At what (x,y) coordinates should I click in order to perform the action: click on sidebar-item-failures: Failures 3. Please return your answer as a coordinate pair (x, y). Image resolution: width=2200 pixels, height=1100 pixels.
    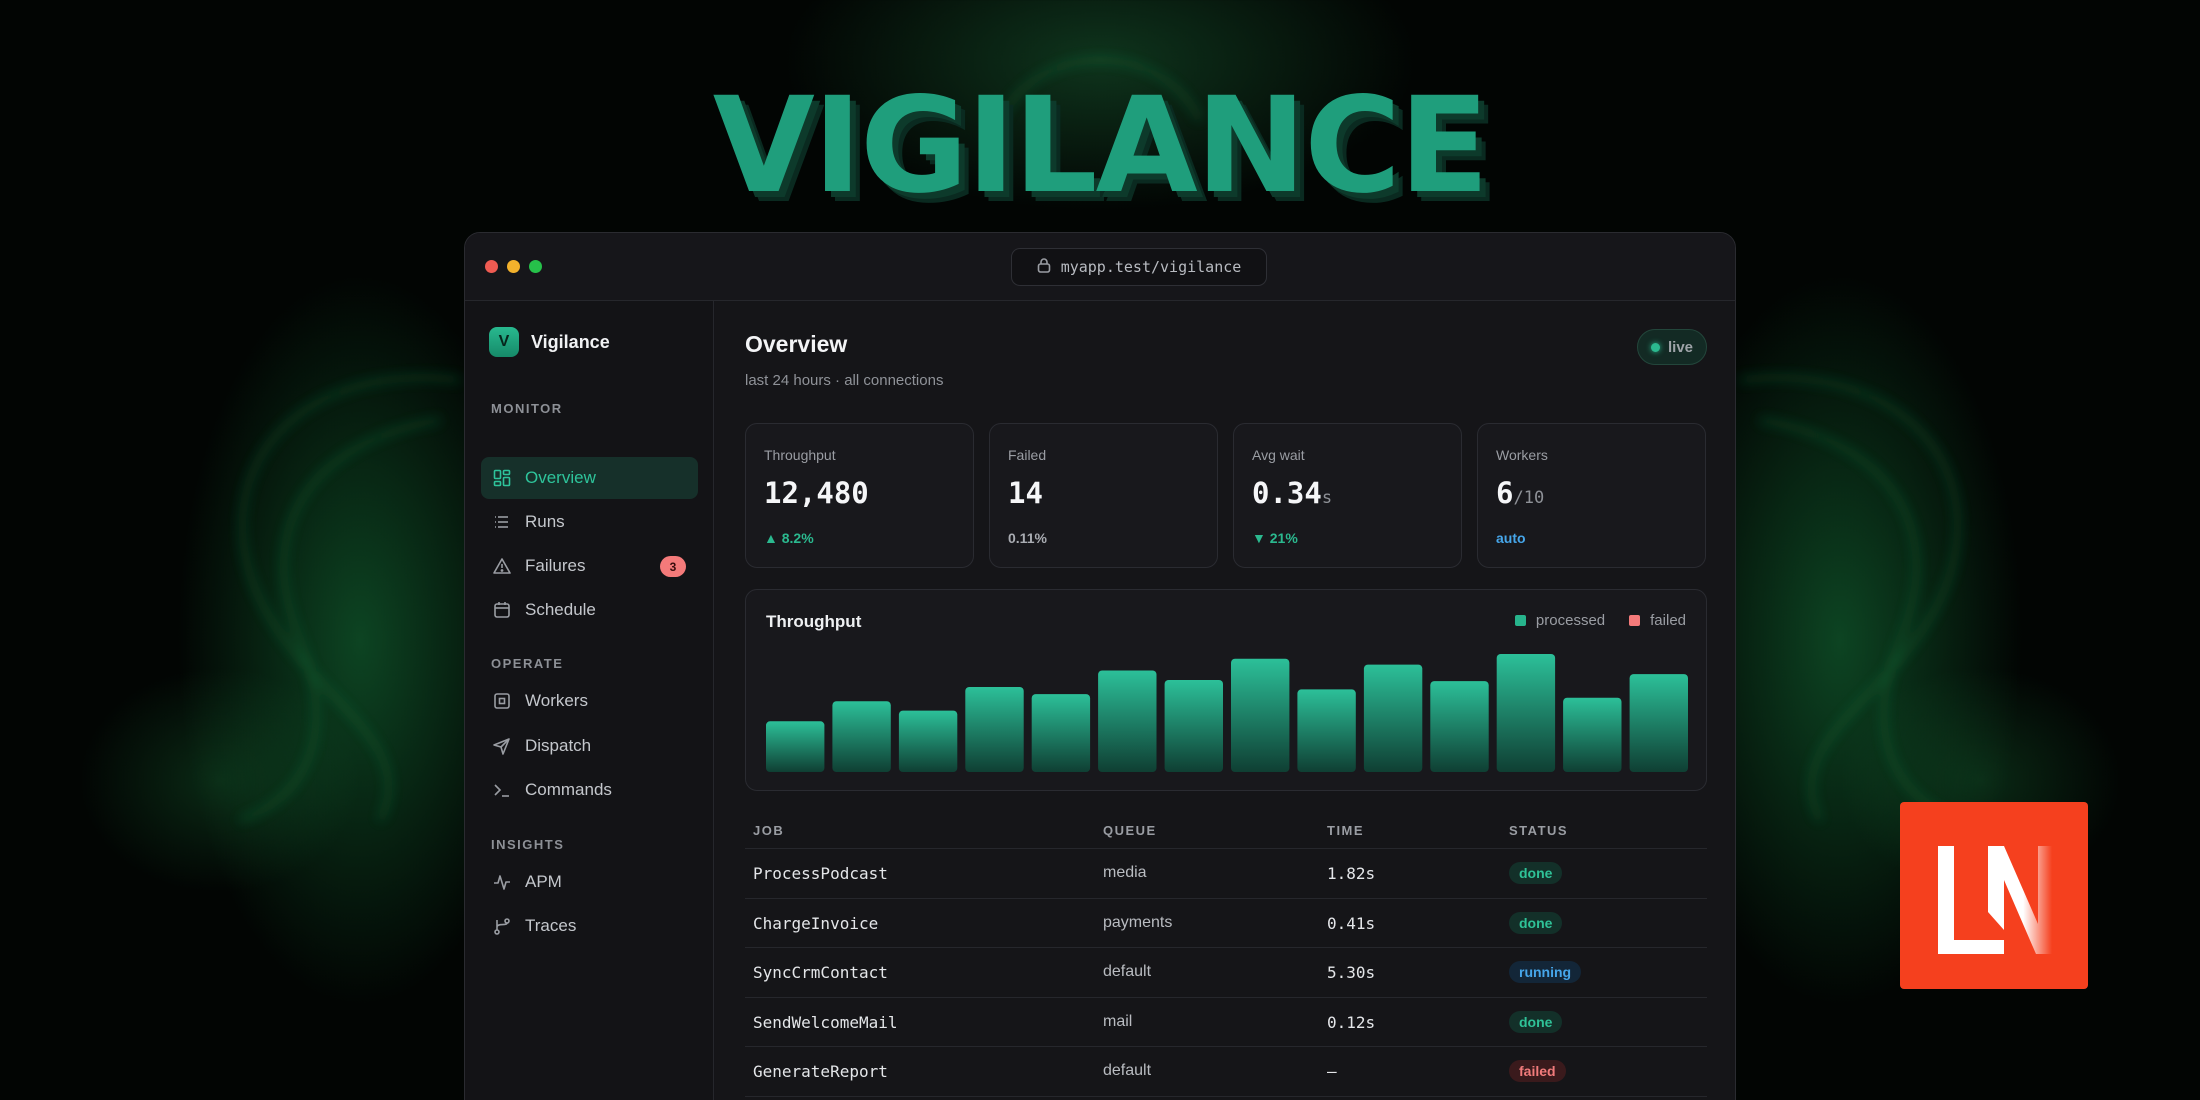
    Looking at the image, I should click on (589, 566).